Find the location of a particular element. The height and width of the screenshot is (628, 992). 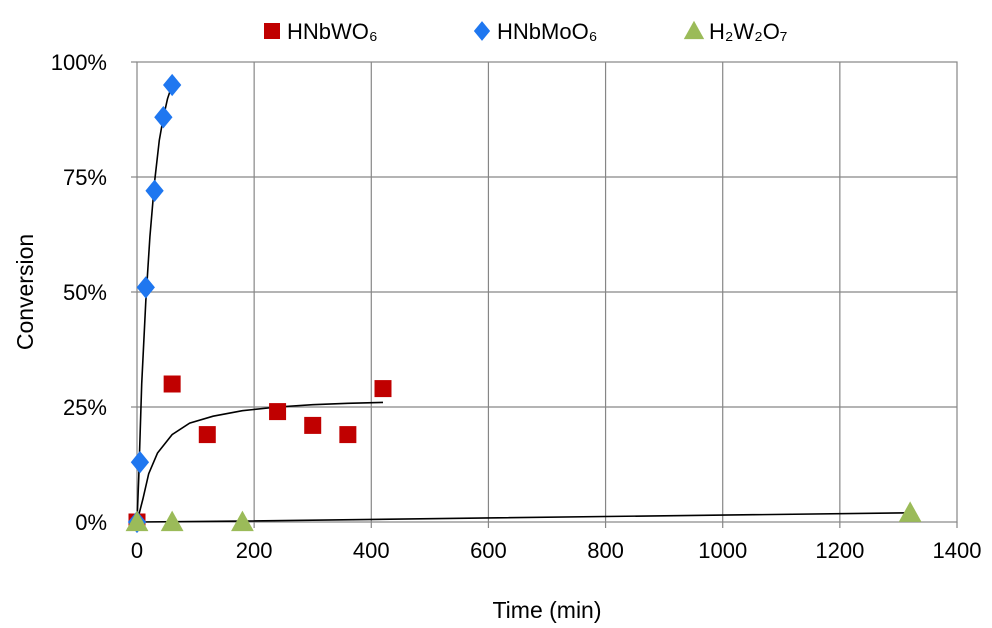

x-tick-label: 0 is located at coordinates (137, 550).